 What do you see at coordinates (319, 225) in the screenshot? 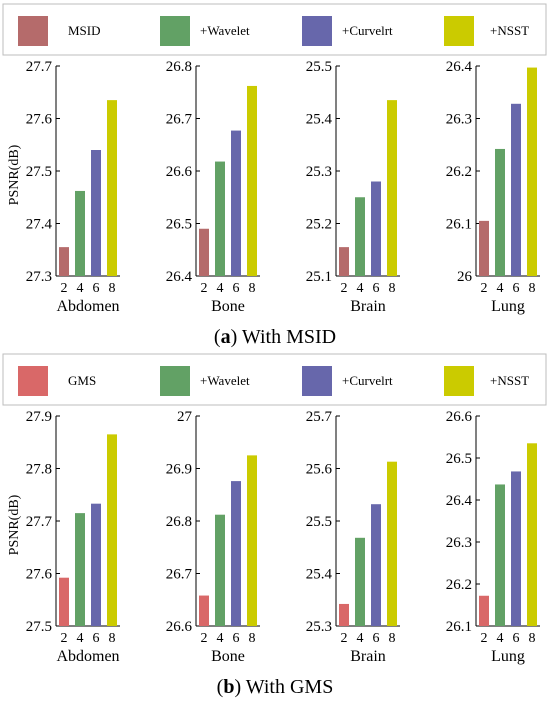
I see `y-tick-label: 25.2` at bounding box center [319, 225].